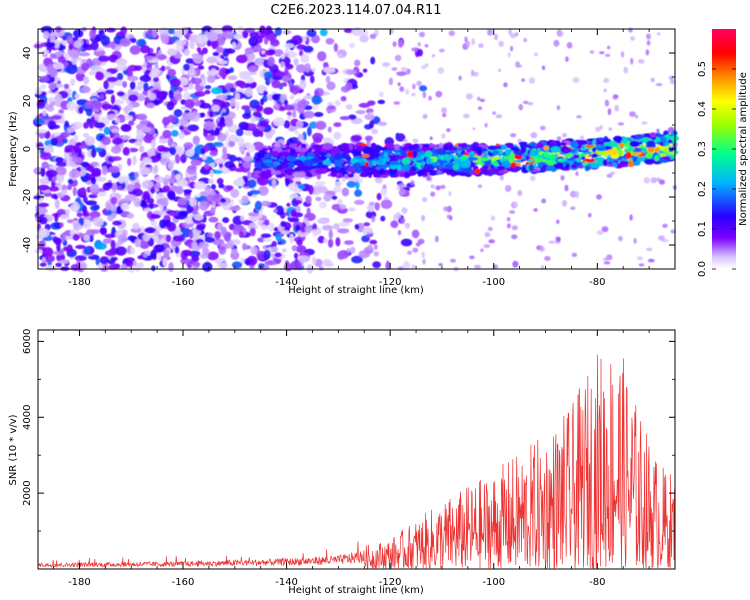  What do you see at coordinates (27, 101) in the screenshot?
I see `spectrogram-y-tick-label: 20` at bounding box center [27, 101].